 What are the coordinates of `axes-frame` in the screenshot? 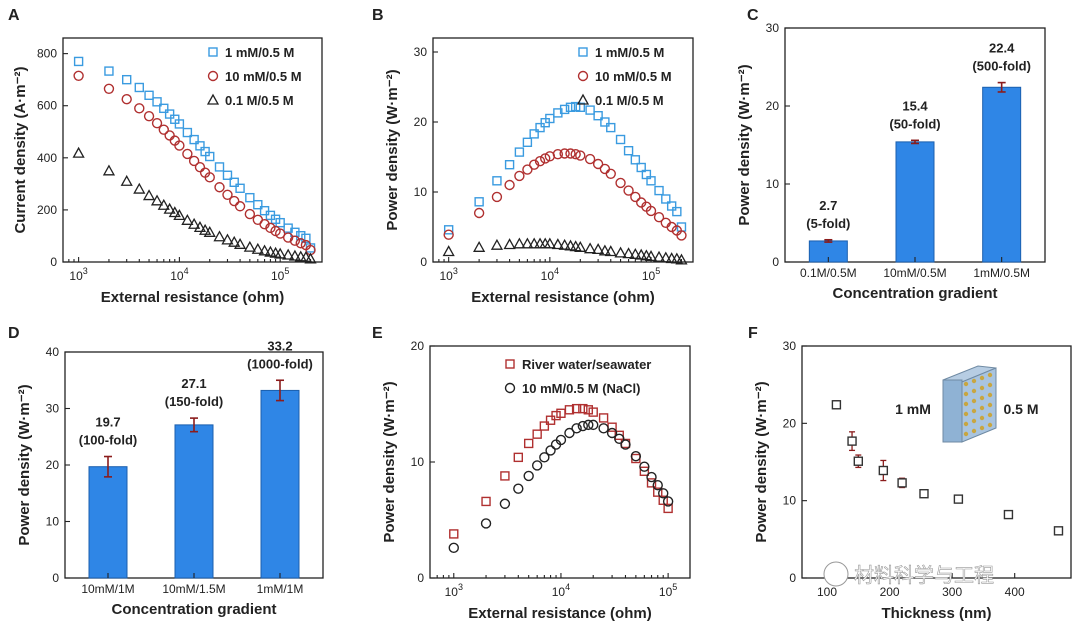 It's located at (936, 462).